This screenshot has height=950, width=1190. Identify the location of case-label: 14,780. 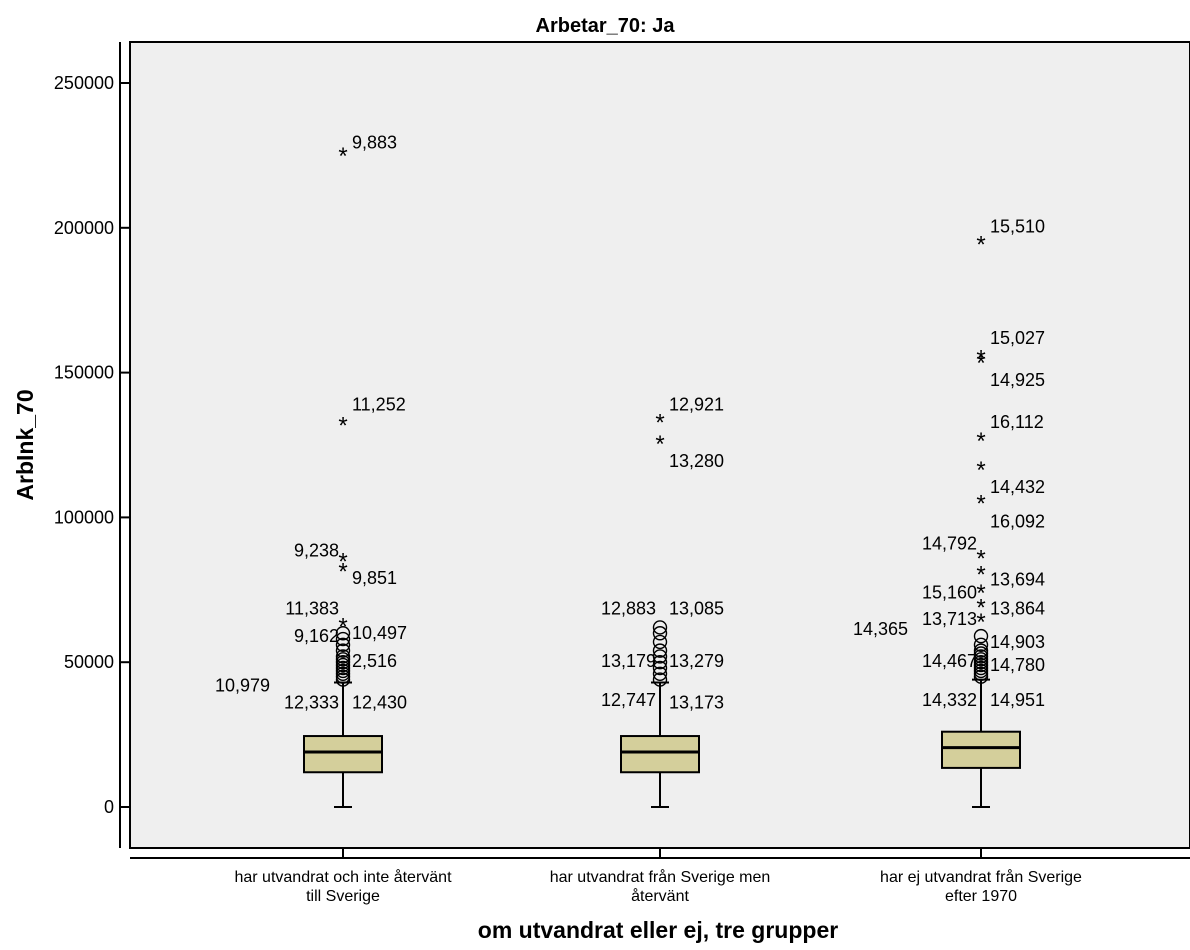
(1017, 665).